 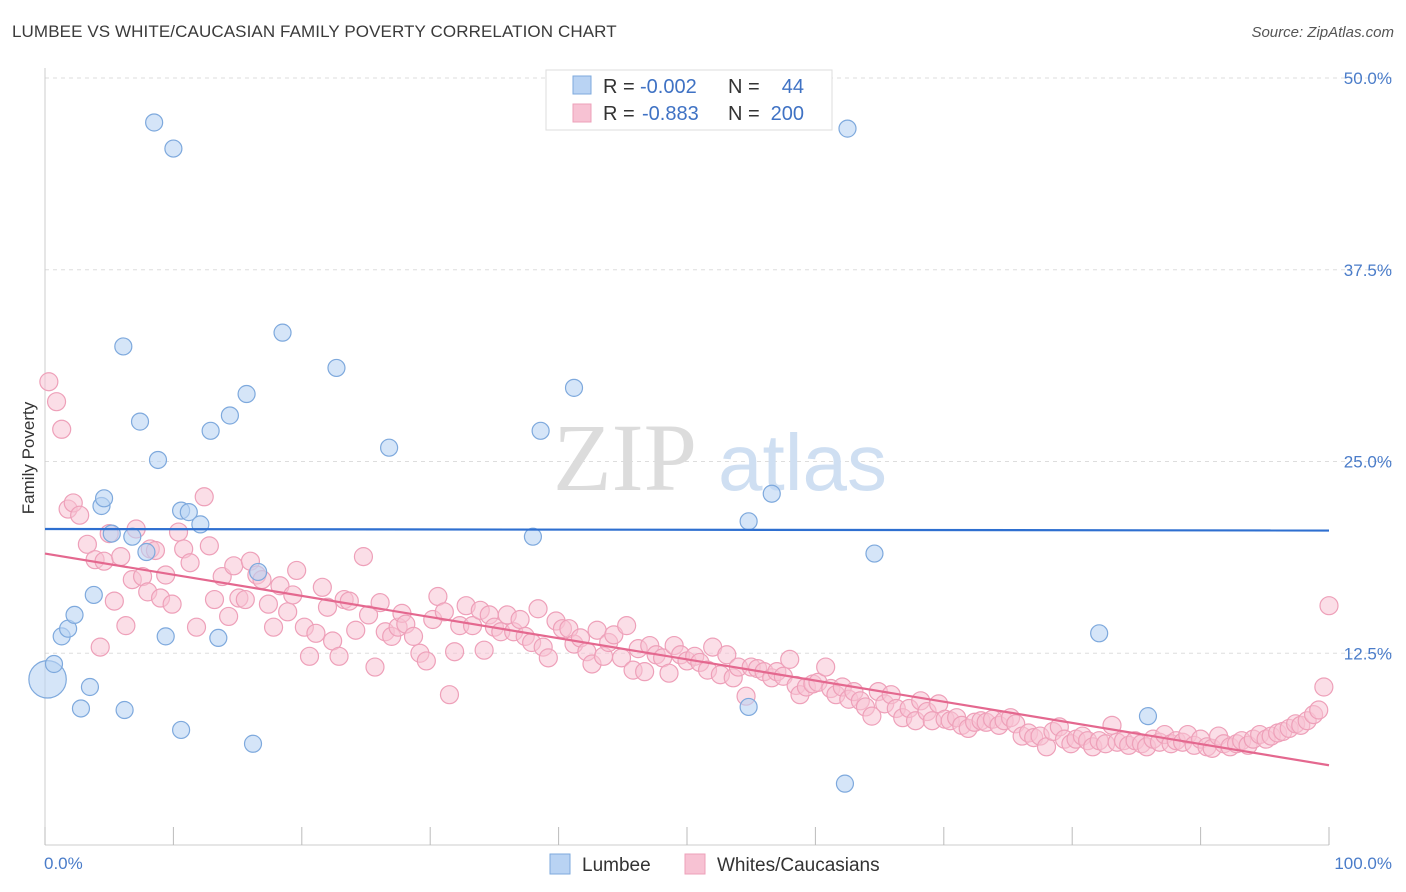 What do you see at coordinates (1368, 653) in the screenshot?
I see `y-tick-label: 12.5%` at bounding box center [1368, 653].